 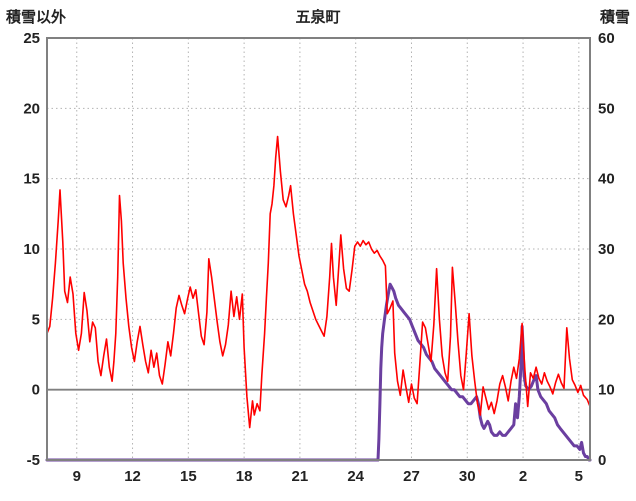 What do you see at coordinates (606, 179) in the screenshot?
I see `right-tick-label: 40` at bounding box center [606, 179].